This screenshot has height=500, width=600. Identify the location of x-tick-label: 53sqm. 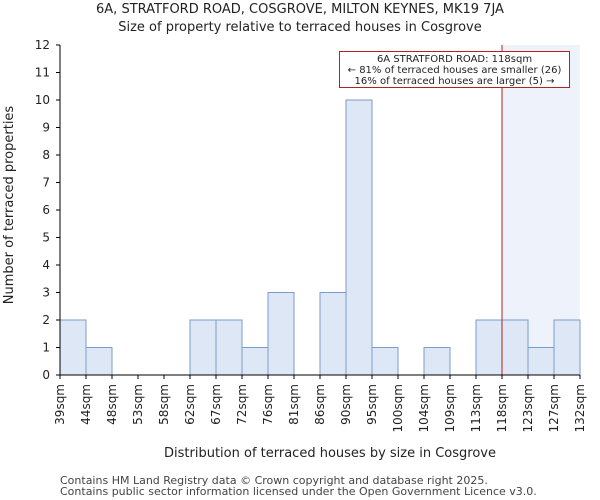
(138, 404).